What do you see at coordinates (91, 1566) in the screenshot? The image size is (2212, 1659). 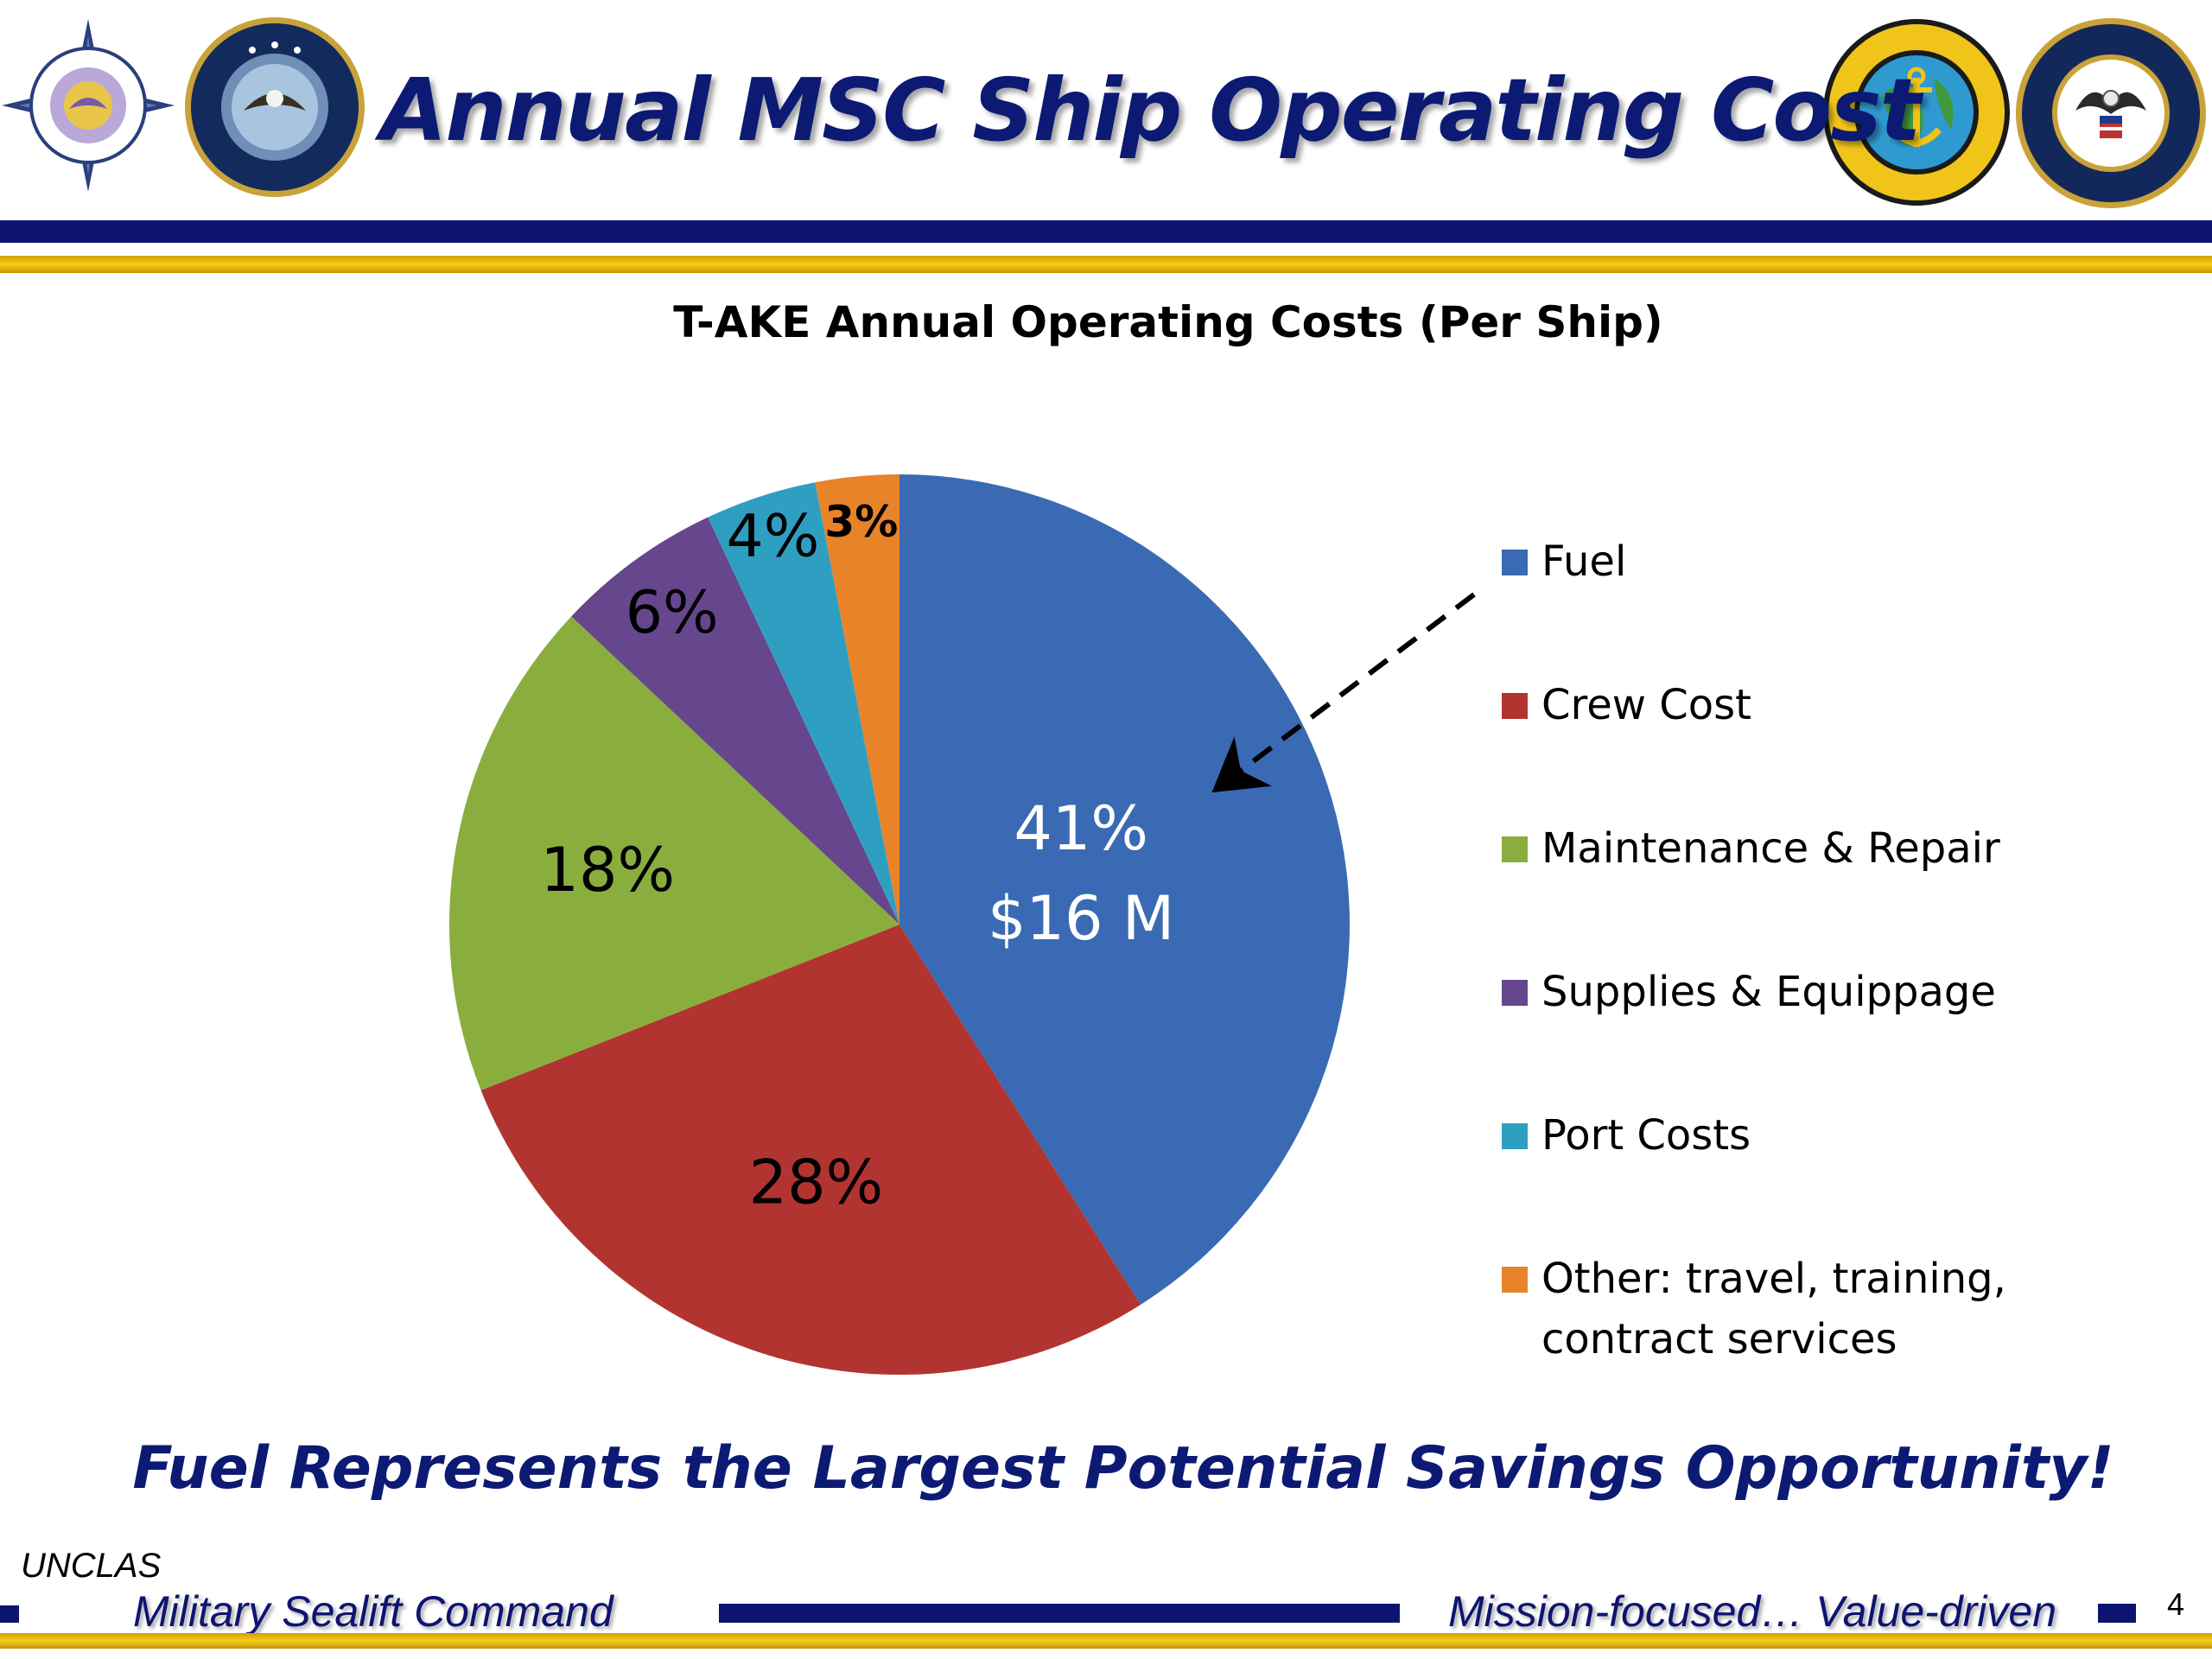 I see `classification-marking: UNCLAS` at bounding box center [91, 1566].